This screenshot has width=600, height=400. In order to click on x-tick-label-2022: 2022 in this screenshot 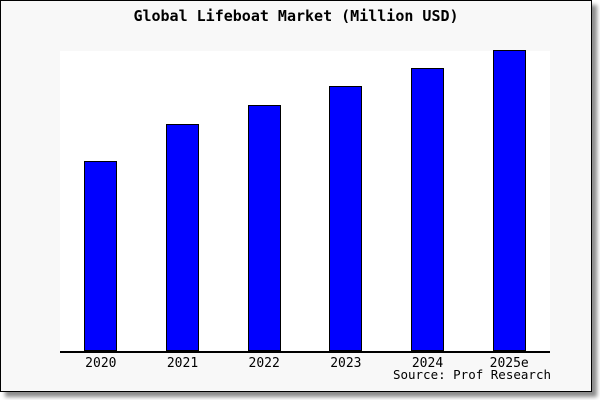, I will do `click(264, 363)`.